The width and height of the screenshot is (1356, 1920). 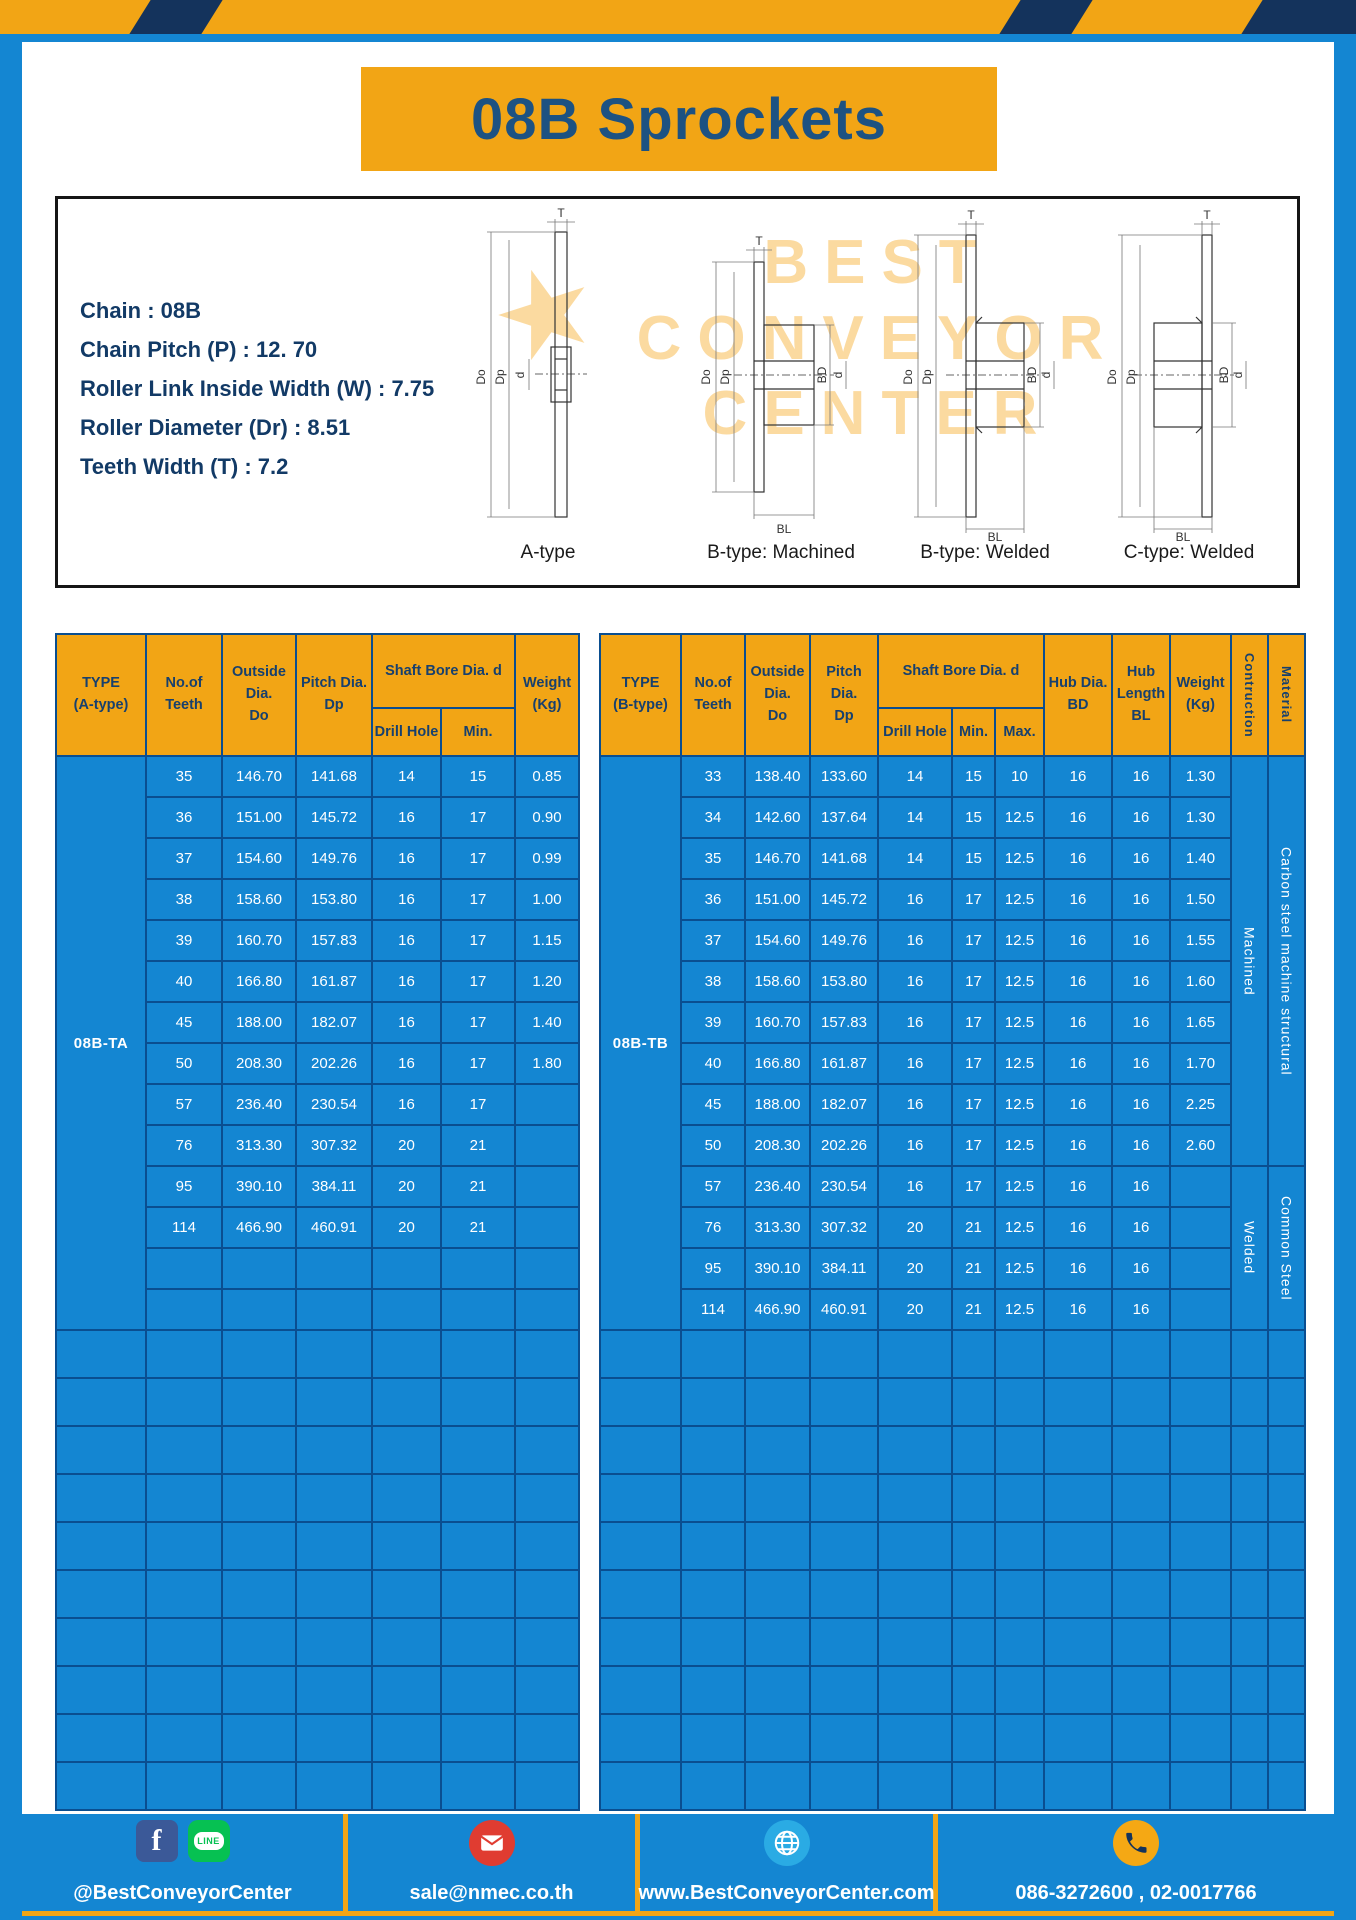 What do you see at coordinates (208, 1841) in the screenshot?
I see `line-icon: LINE` at bounding box center [208, 1841].